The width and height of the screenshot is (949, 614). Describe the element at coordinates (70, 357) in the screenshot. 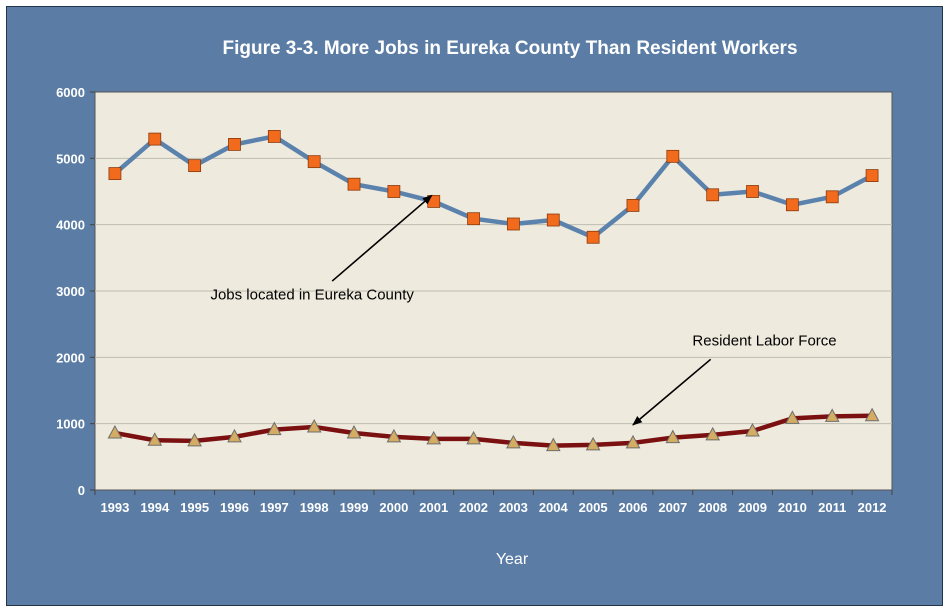

I see `y-tick-label: 2000` at that location.